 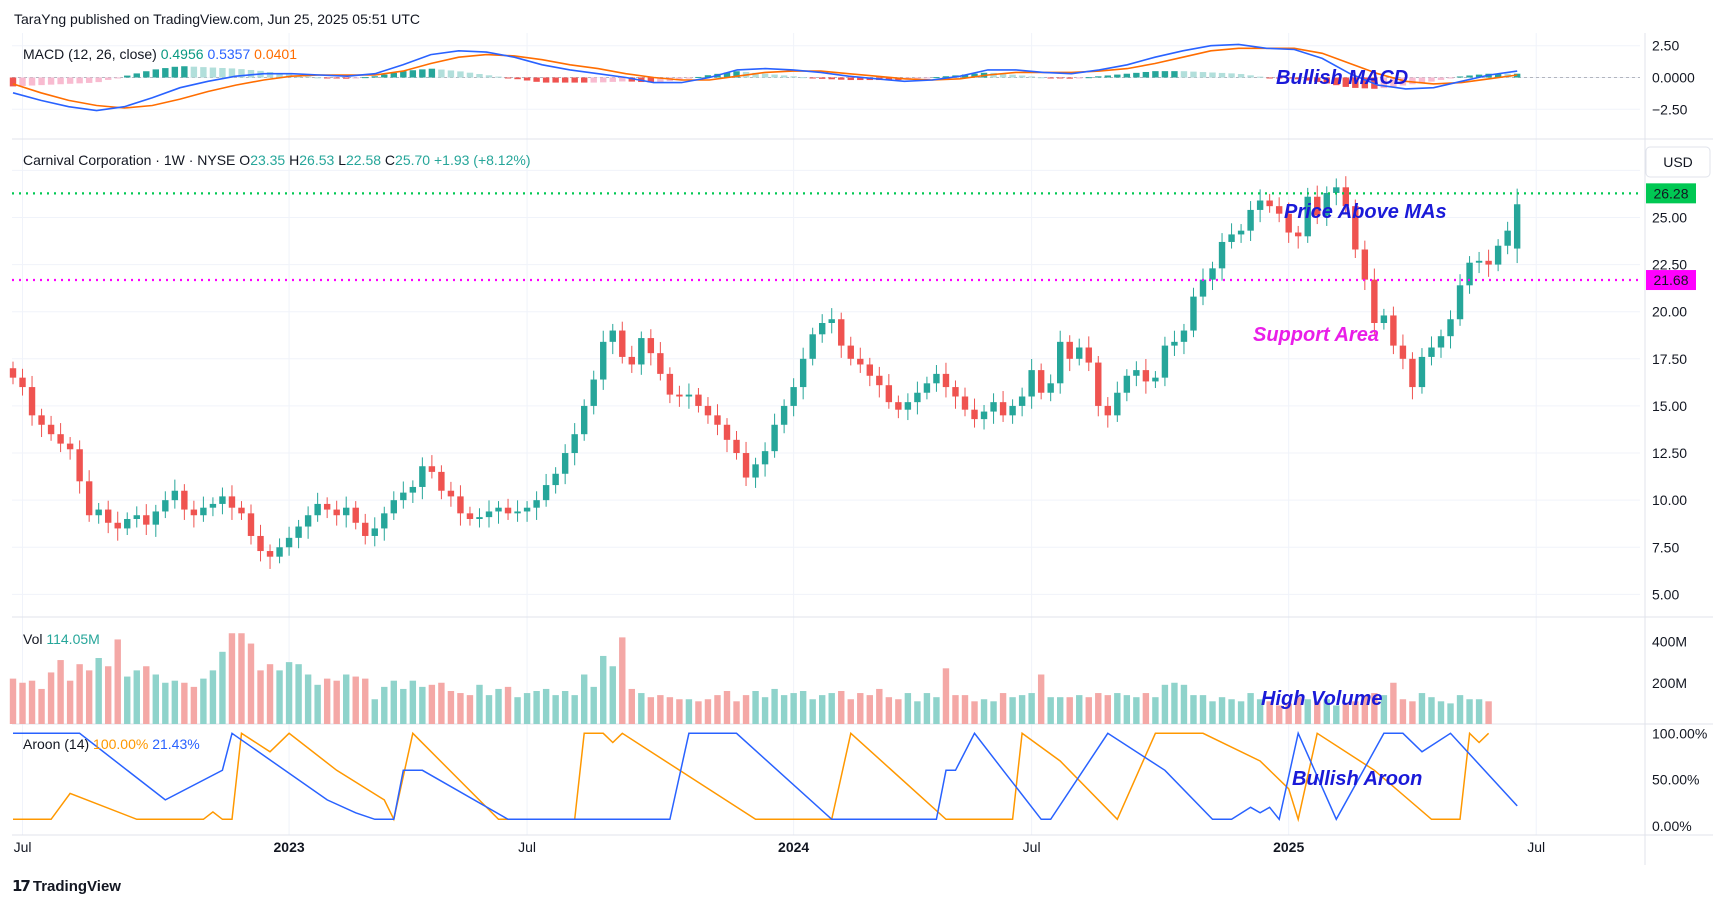 What do you see at coordinates (1670, 193) in the screenshot?
I see `resistance-price-label: 26.28` at bounding box center [1670, 193].